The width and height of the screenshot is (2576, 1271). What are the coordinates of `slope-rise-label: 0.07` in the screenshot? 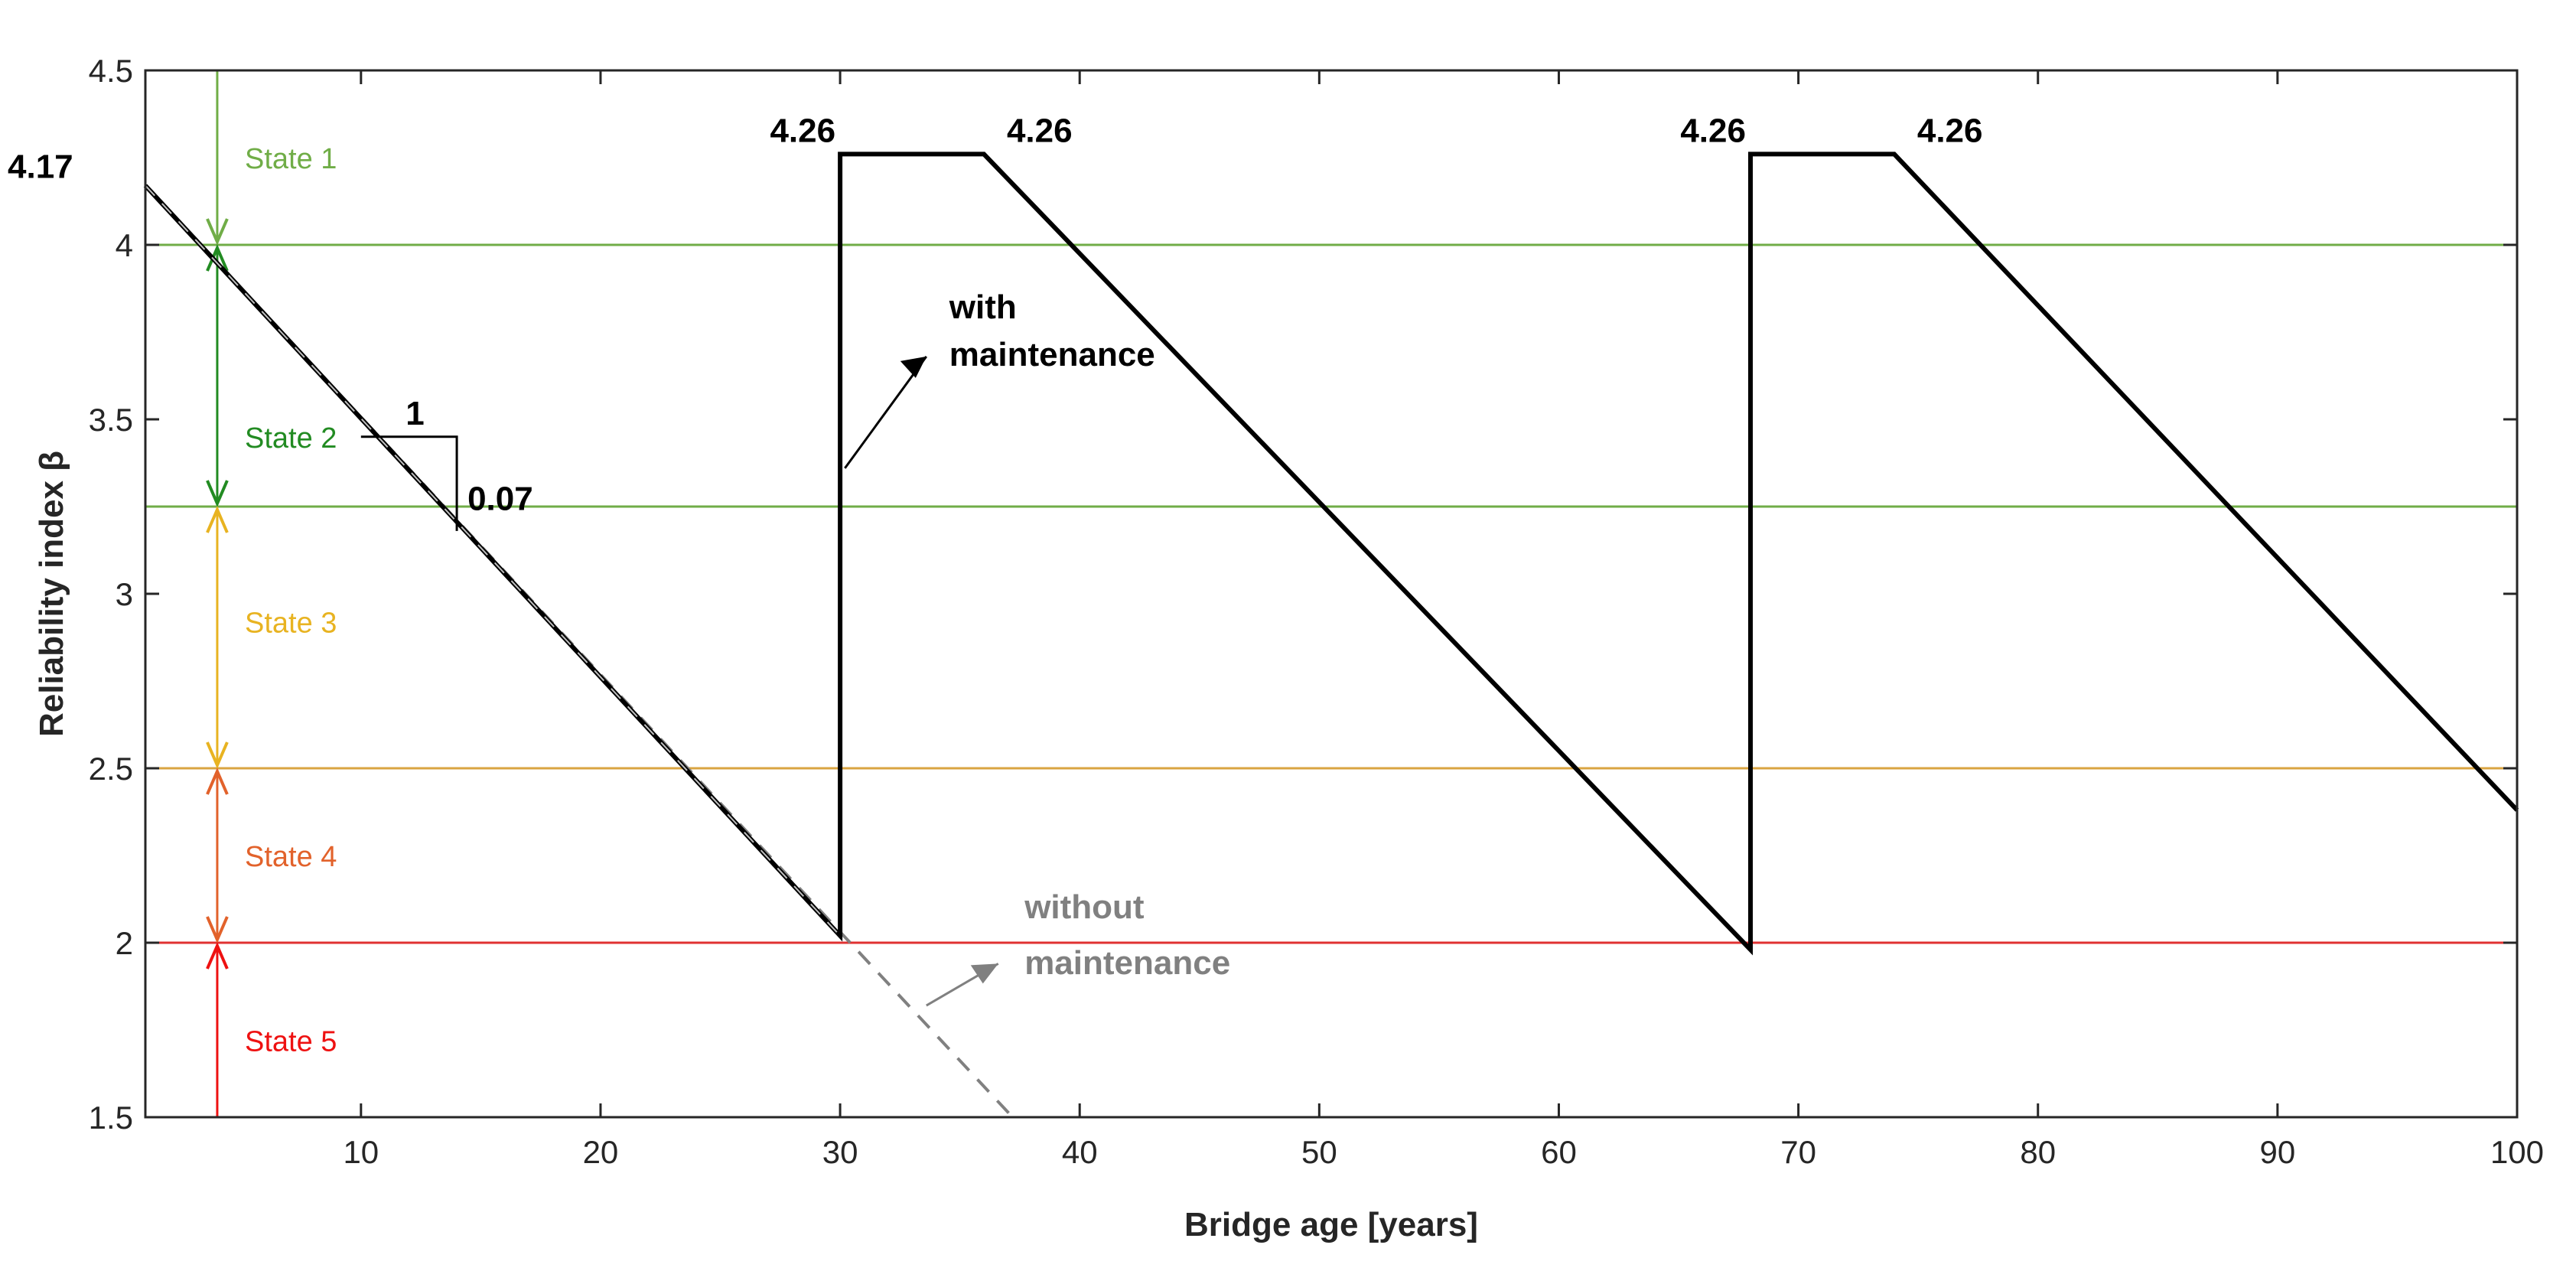 It's located at (500, 498).